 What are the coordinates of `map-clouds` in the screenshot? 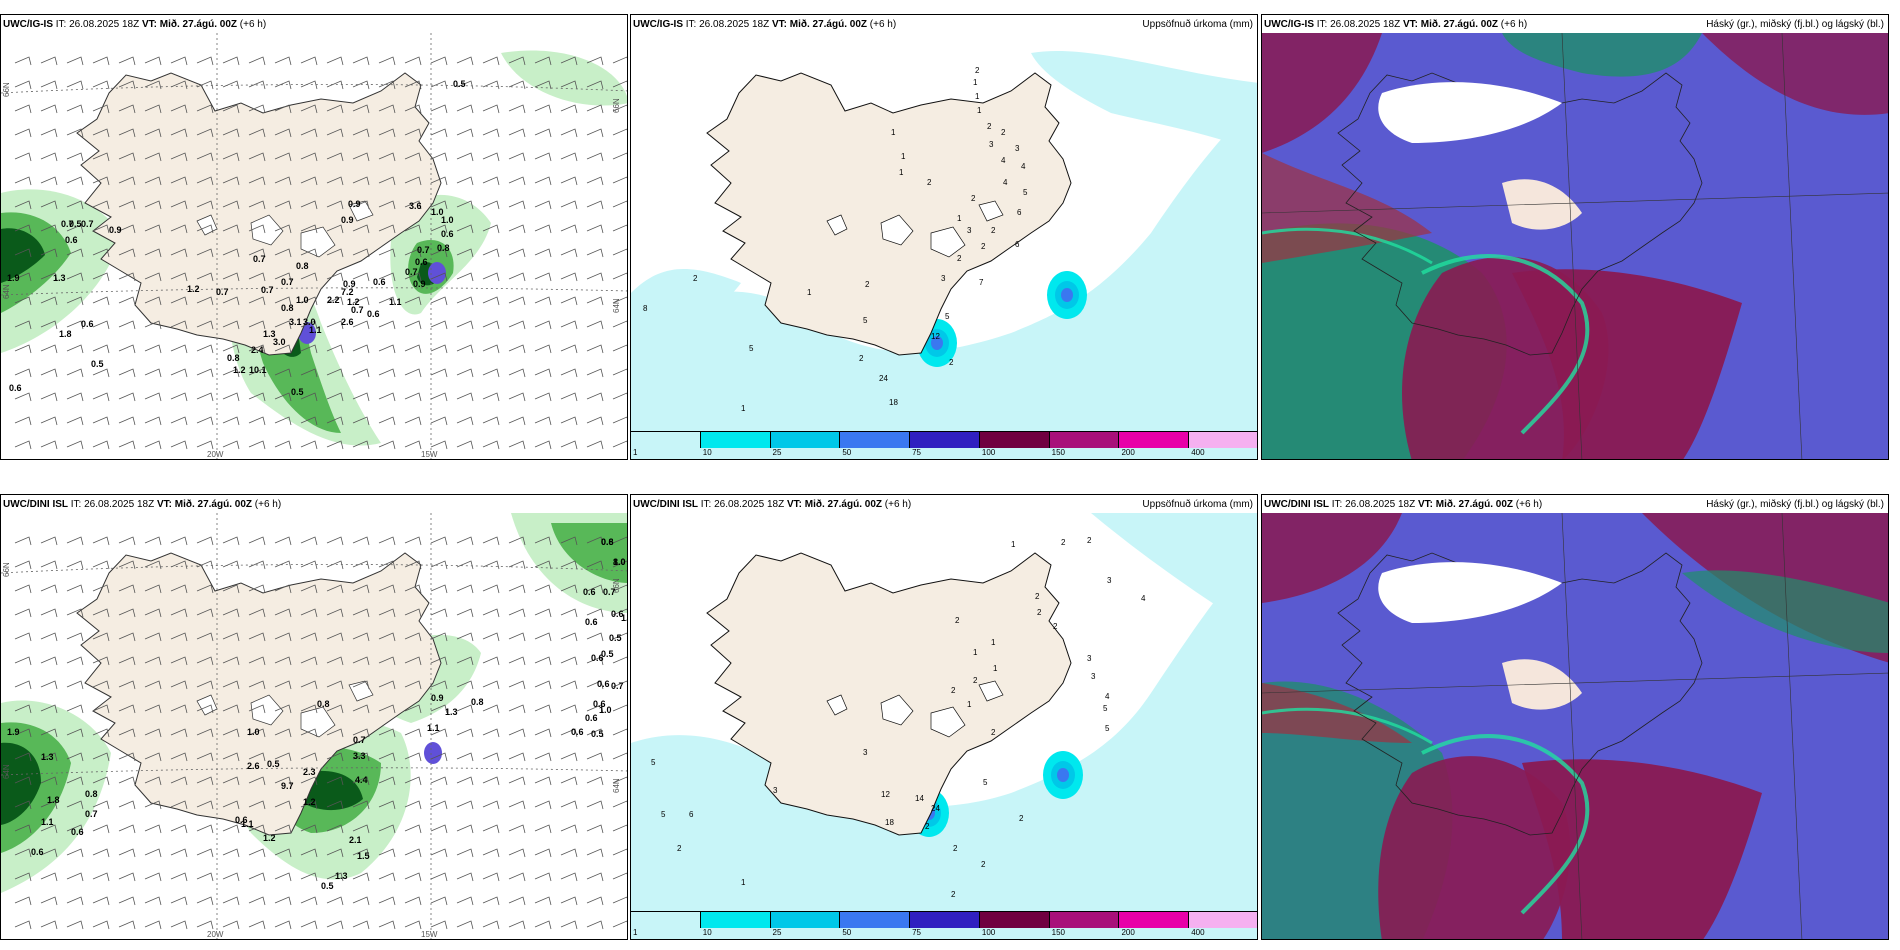 It's located at (1575, 726).